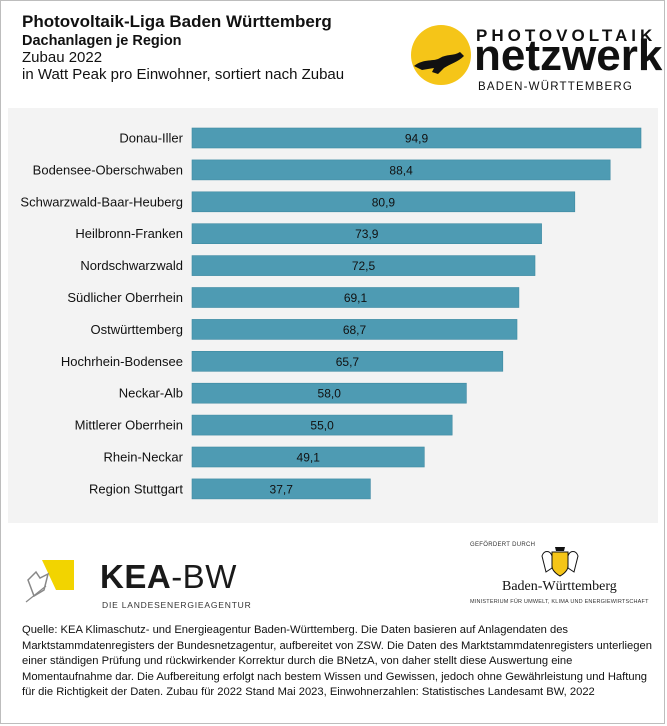 This screenshot has height=726, width=667. Describe the element at coordinates (129, 233) in the screenshot. I see `category-label: Heilbronn-Franken` at that location.